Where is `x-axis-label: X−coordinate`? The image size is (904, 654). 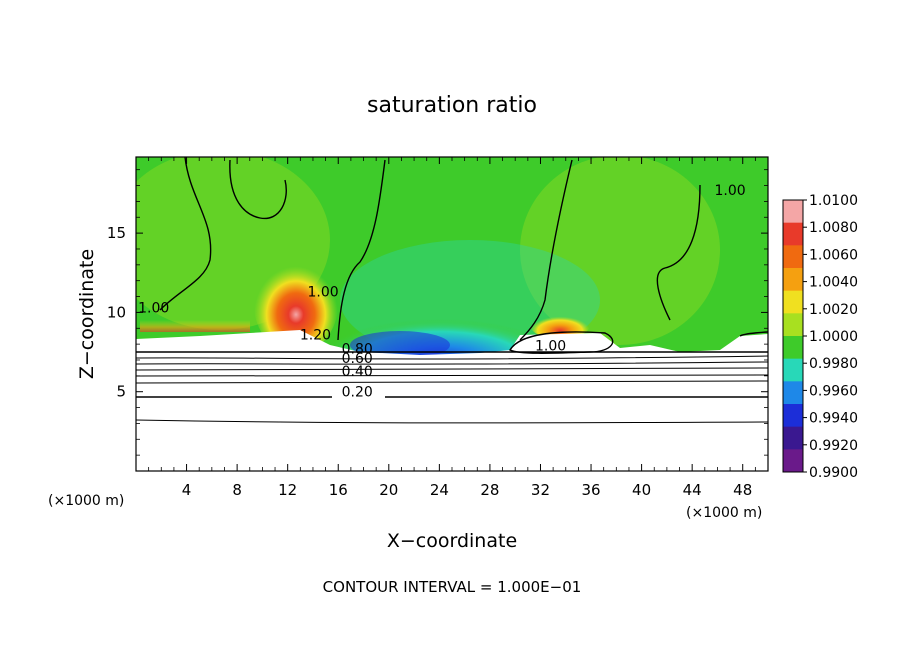 x-axis-label: X−coordinate is located at coordinates (452, 541).